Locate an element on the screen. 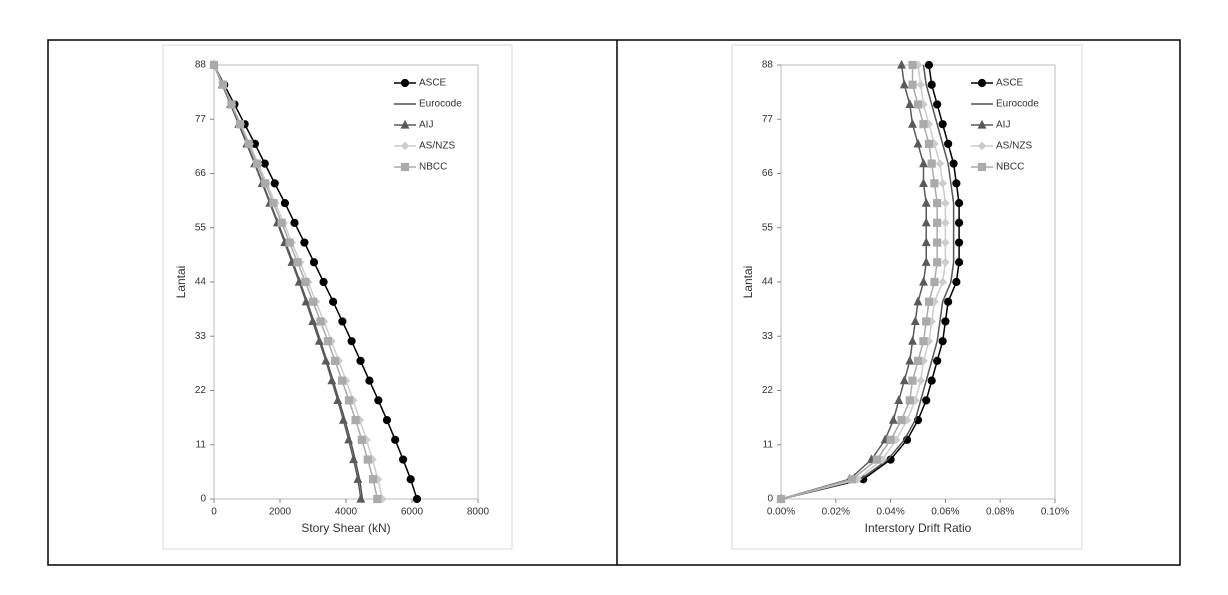 The width and height of the screenshot is (1228, 595). x-tick-label: 0.00% is located at coordinates (781, 512).